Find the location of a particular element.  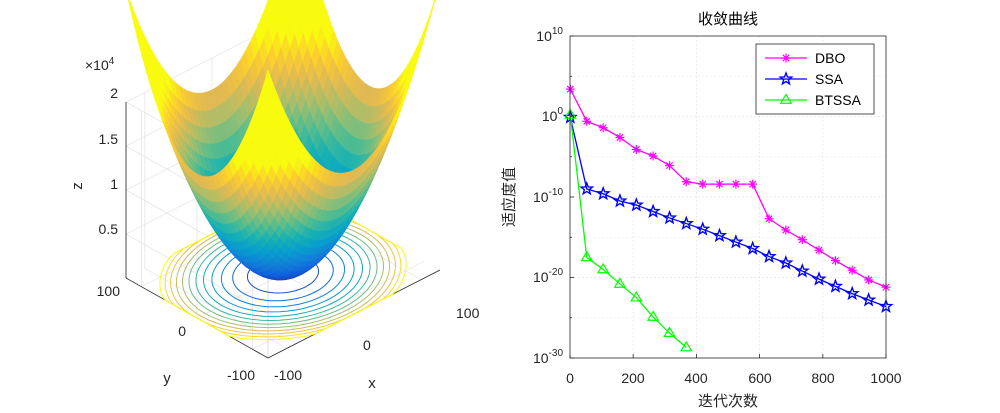

x-tick-800: 800 is located at coordinates (823, 378).